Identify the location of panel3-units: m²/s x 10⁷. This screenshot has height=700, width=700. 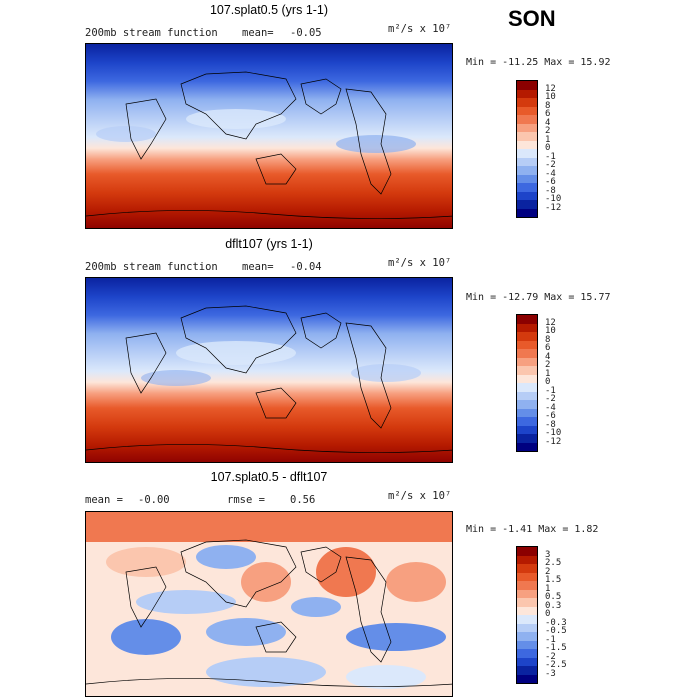
(420, 496).